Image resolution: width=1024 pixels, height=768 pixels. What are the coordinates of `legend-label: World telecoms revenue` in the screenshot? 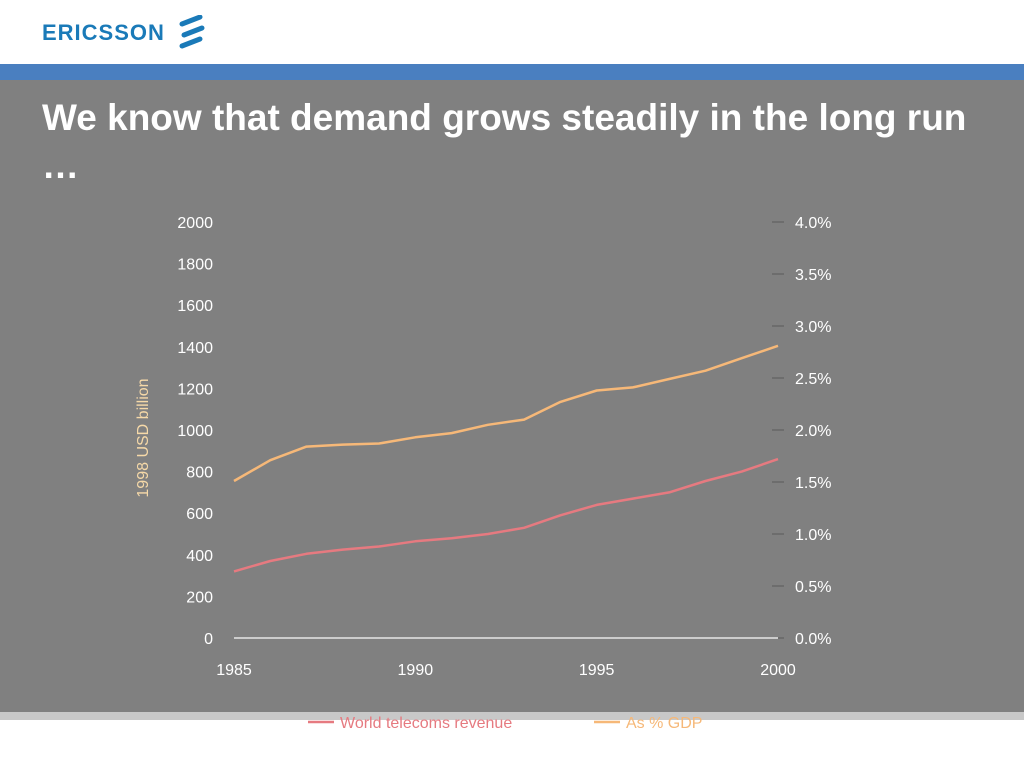 It's located at (426, 723).